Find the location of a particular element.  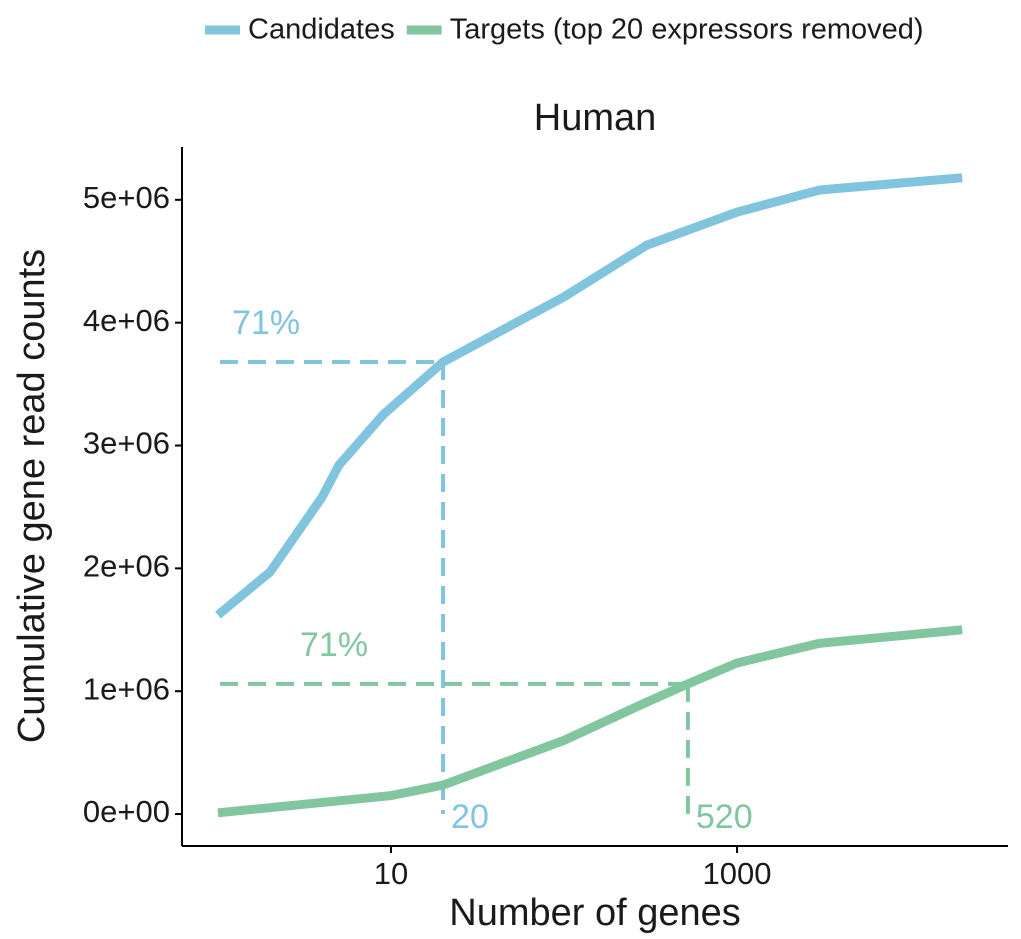

legend-label: Targets (top 20 expressors removed) is located at coordinates (687, 30).